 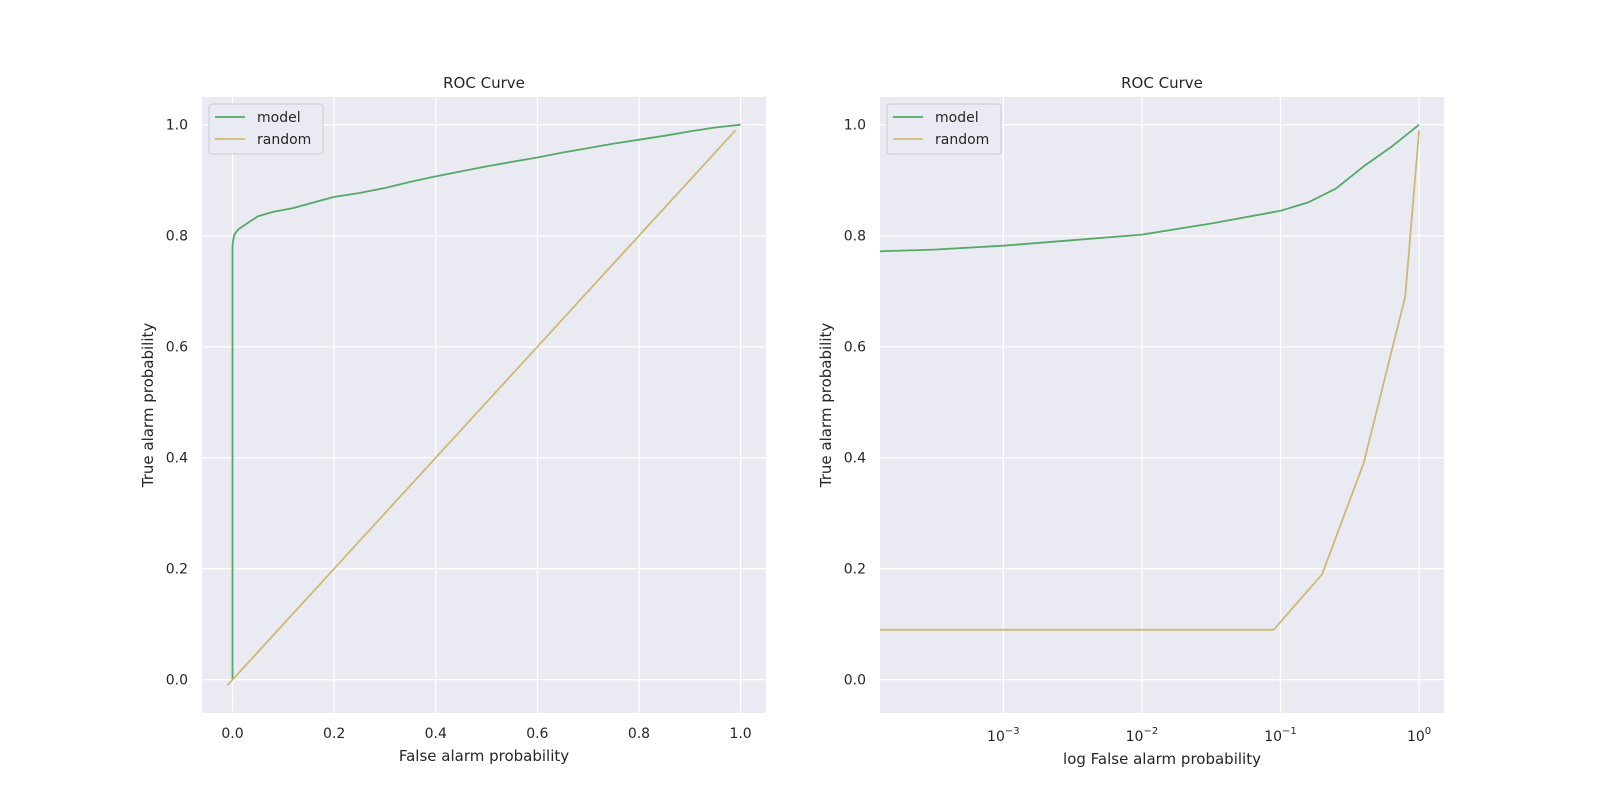 What do you see at coordinates (1003, 735) in the screenshot?
I see `right-x-tick-label: 10⁻³` at bounding box center [1003, 735].